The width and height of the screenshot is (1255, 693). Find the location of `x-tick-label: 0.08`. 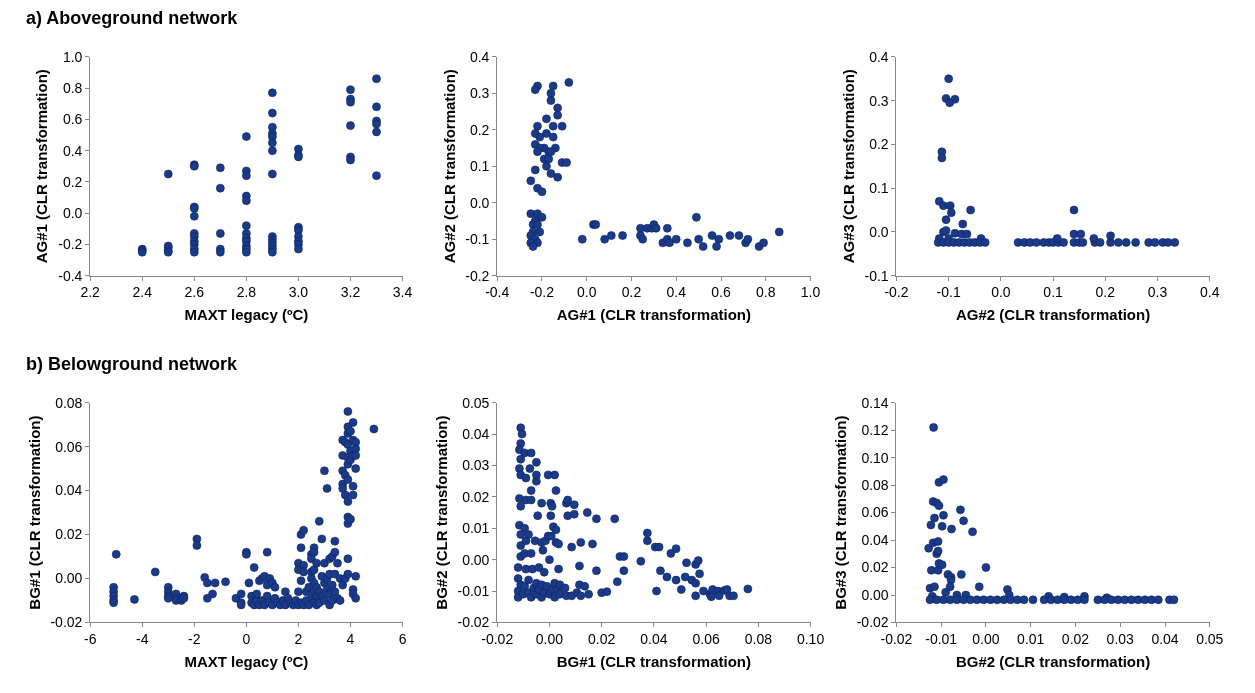

x-tick-label: 0.08 is located at coordinates (758, 639).